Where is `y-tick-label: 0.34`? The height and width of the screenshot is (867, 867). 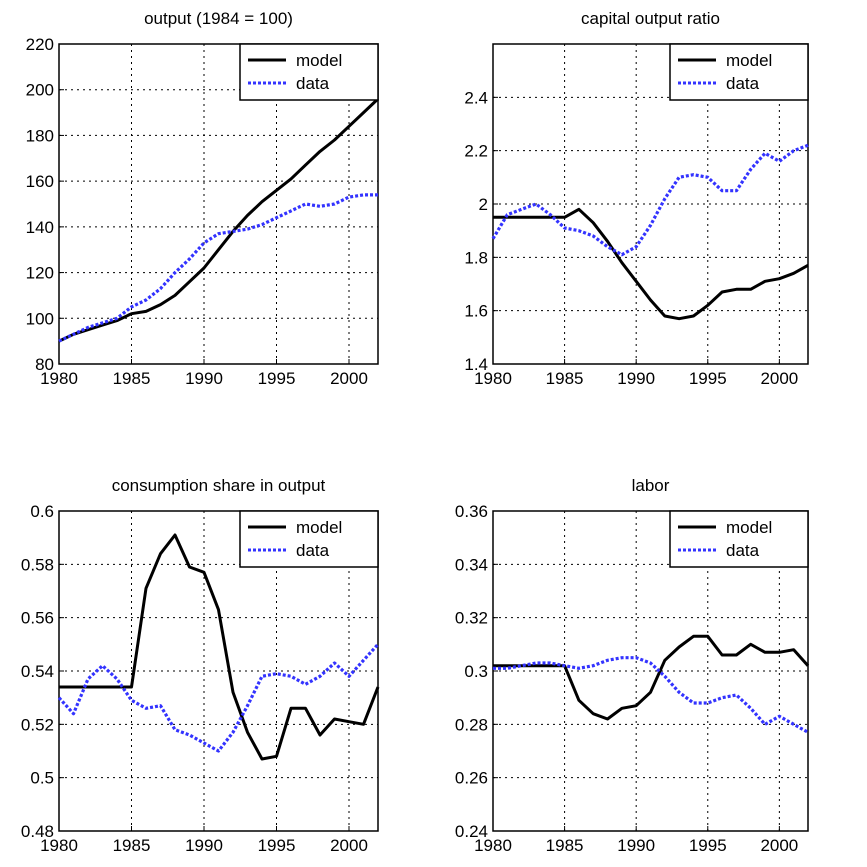 y-tick-label: 0.34 is located at coordinates (471, 564).